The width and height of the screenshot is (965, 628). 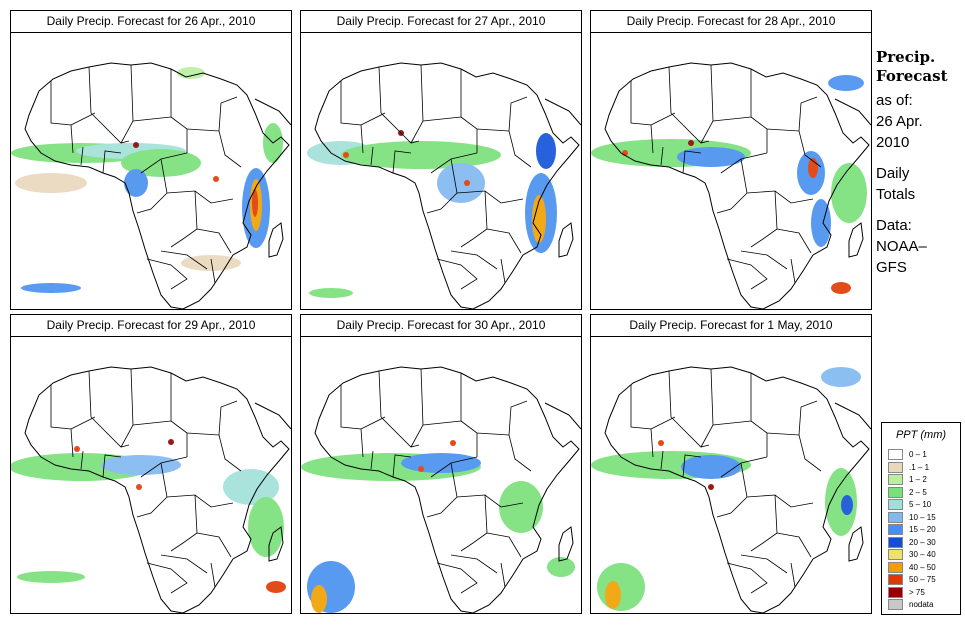 I want to click on forecast-panel-6: Daily Precip. Forecast for 1 May, 2010, so click(x=731, y=464).